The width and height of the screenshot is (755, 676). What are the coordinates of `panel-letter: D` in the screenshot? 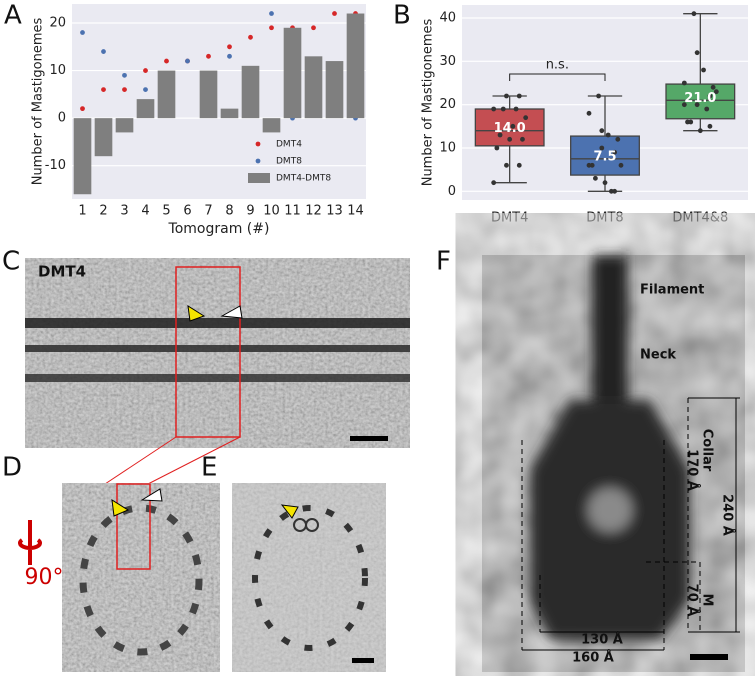 It's located at (12, 468).